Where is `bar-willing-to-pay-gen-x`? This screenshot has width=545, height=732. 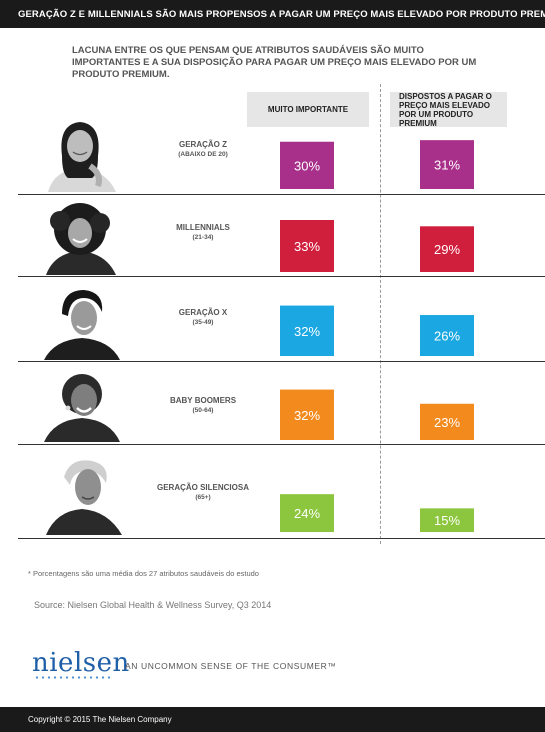 bar-willing-to-pay-gen-x is located at coordinates (447, 335).